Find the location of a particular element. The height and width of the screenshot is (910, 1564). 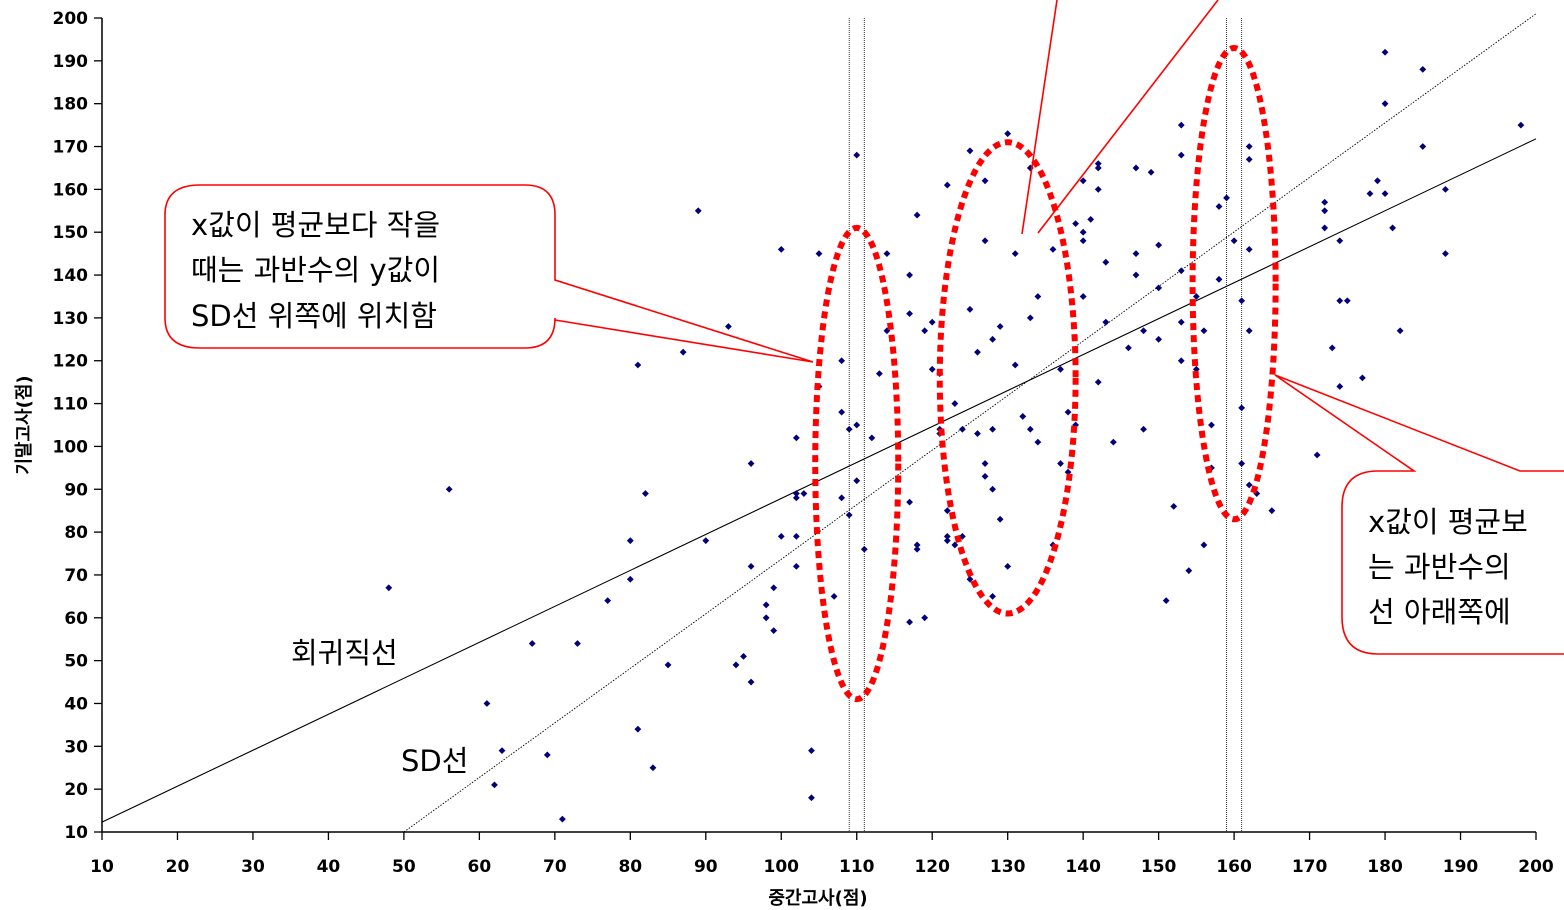

y-tick-label: 180 is located at coordinates (71, 105).